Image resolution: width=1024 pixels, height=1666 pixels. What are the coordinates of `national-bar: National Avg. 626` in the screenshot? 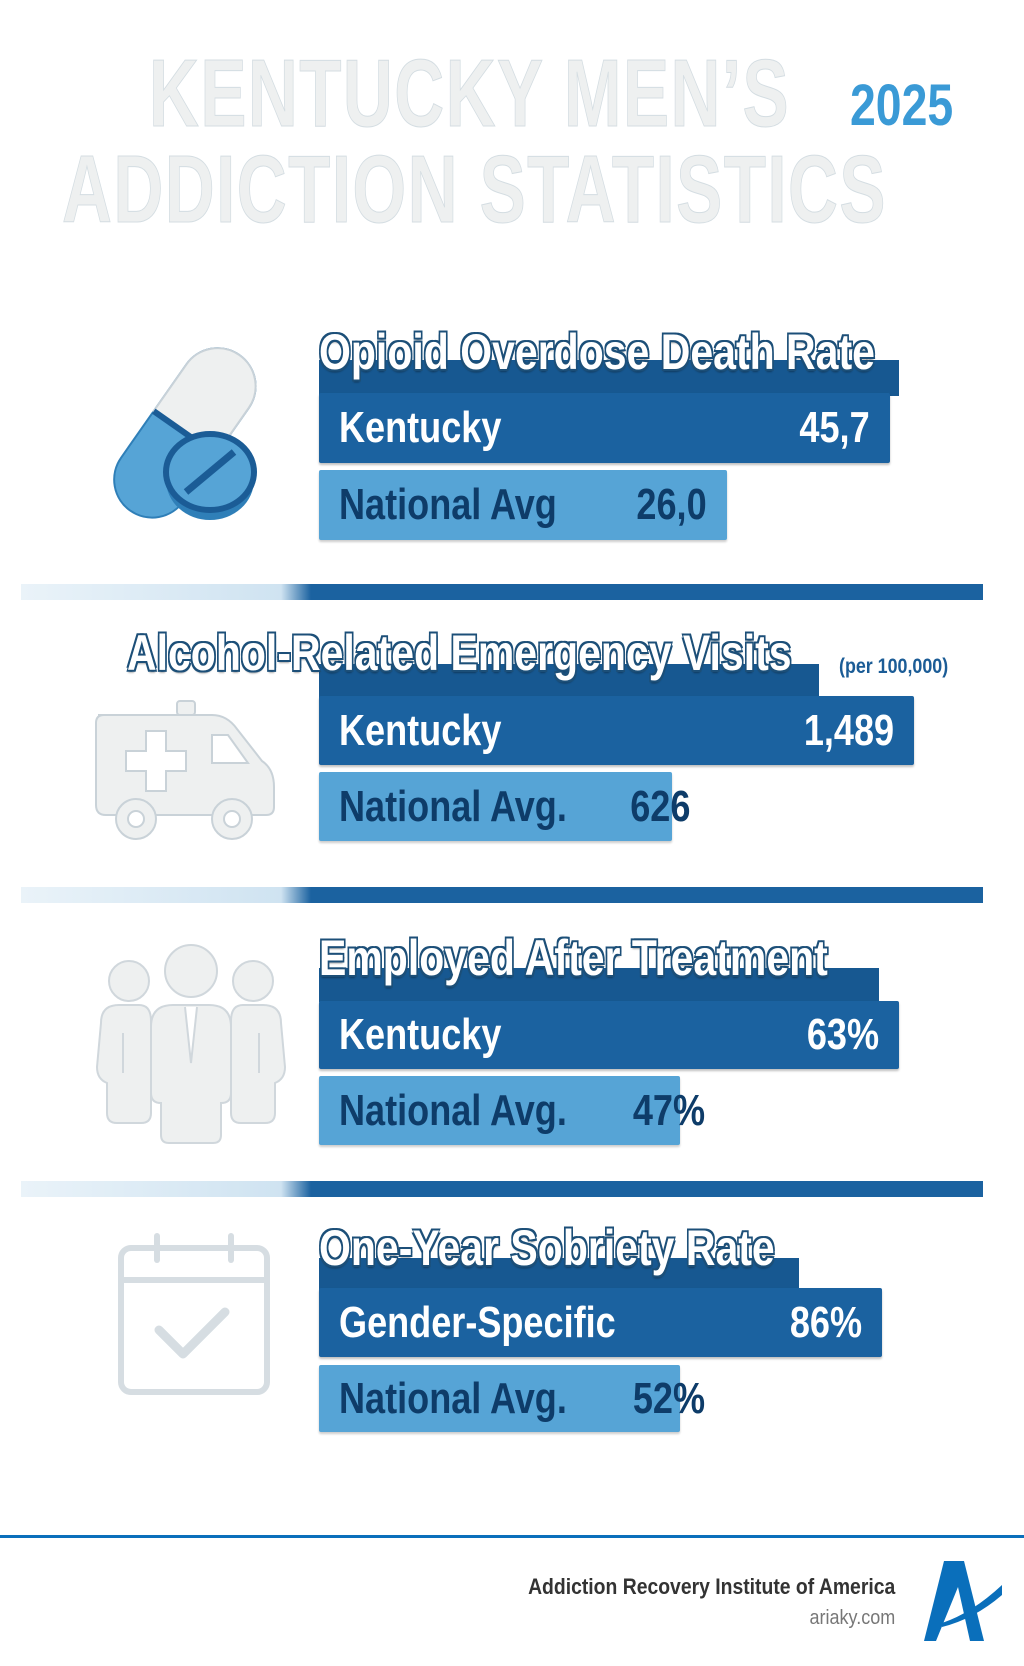 It's located at (504, 806).